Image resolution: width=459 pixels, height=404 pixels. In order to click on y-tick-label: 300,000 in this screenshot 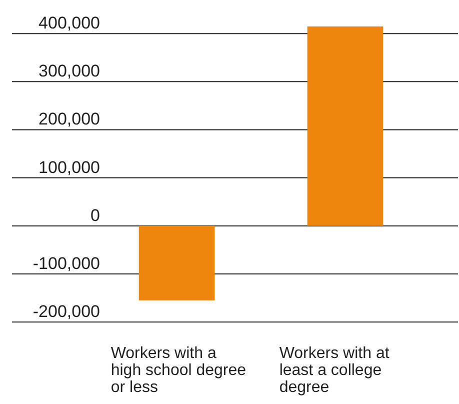, I will do `click(69, 71)`.